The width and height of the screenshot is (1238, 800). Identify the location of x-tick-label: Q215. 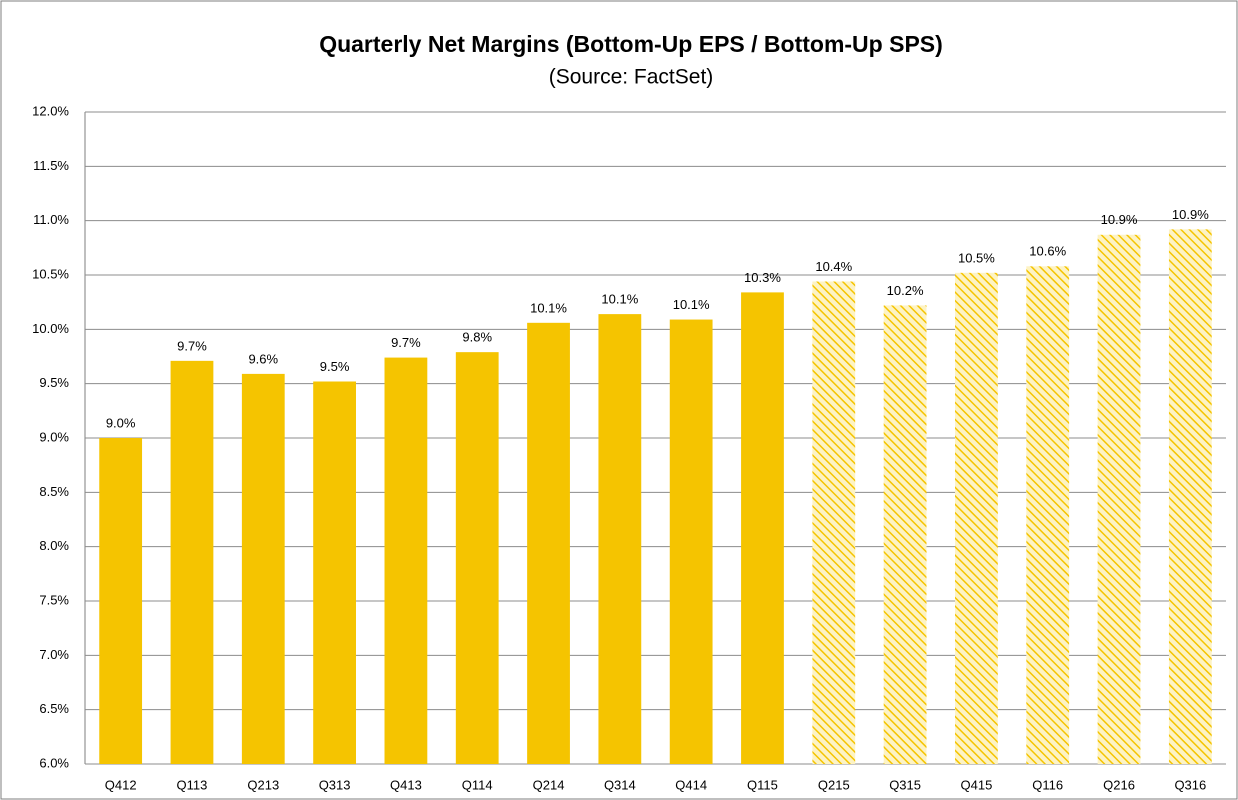
(834, 784).